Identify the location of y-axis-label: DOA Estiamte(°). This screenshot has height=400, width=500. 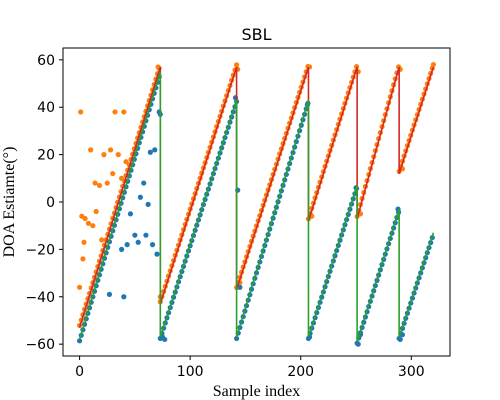
(9, 202).